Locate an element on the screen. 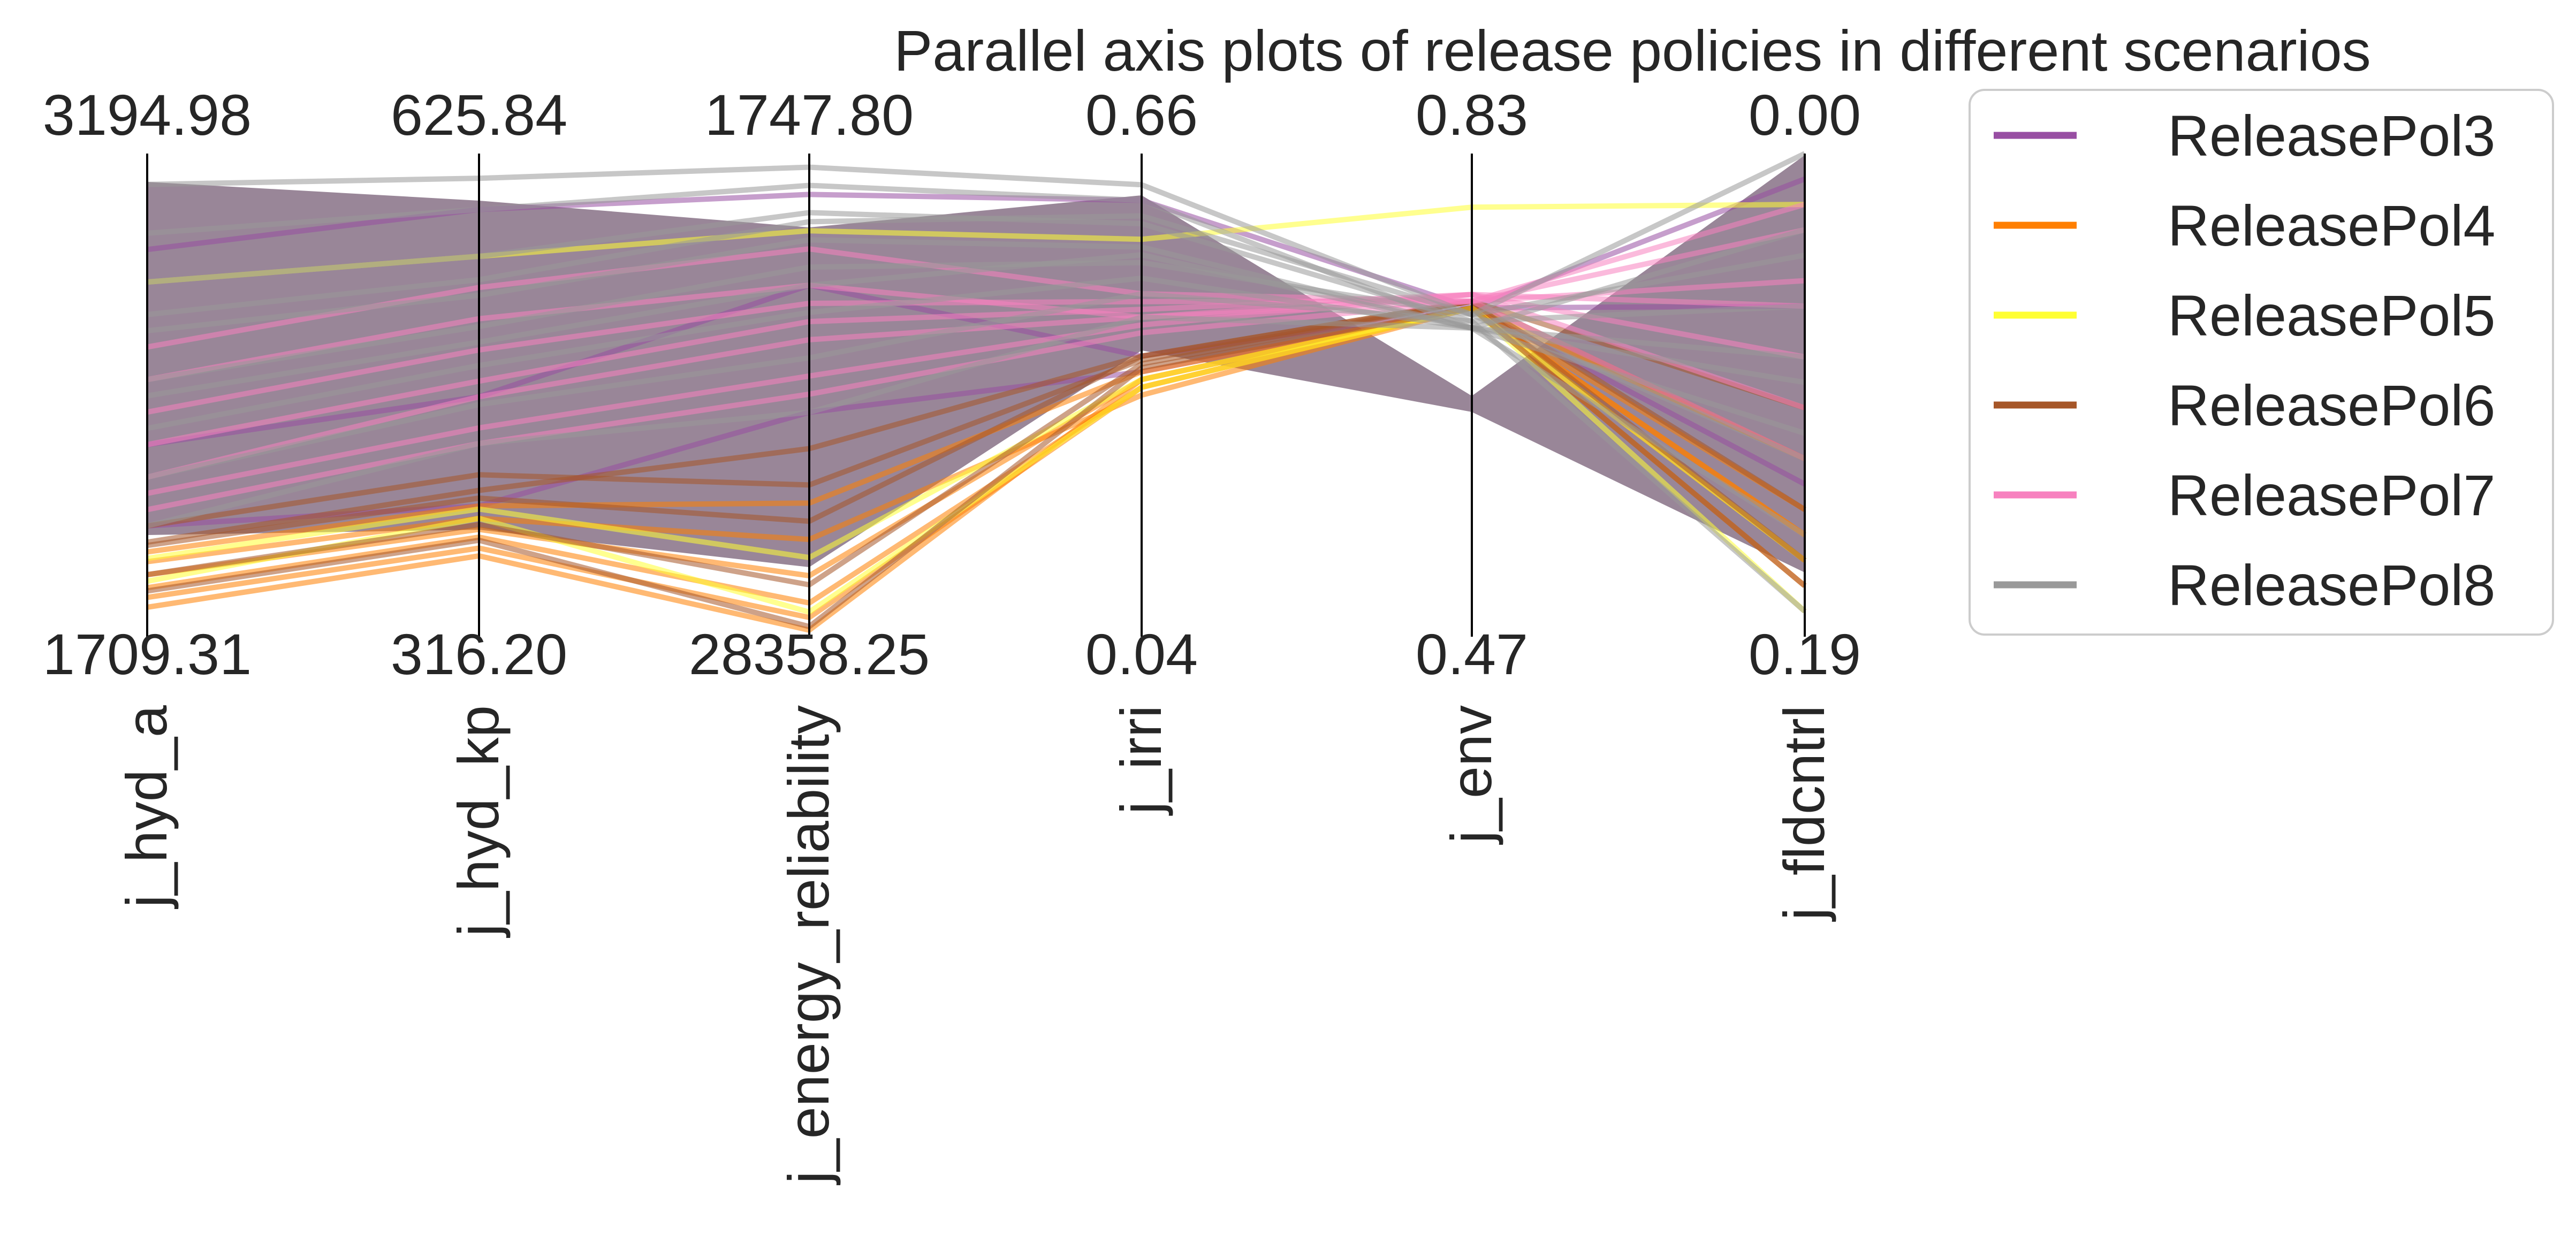 Image resolution: width=2576 pixels, height=1252 pixels. legend-label: ReleasePol8 is located at coordinates (2331, 585).